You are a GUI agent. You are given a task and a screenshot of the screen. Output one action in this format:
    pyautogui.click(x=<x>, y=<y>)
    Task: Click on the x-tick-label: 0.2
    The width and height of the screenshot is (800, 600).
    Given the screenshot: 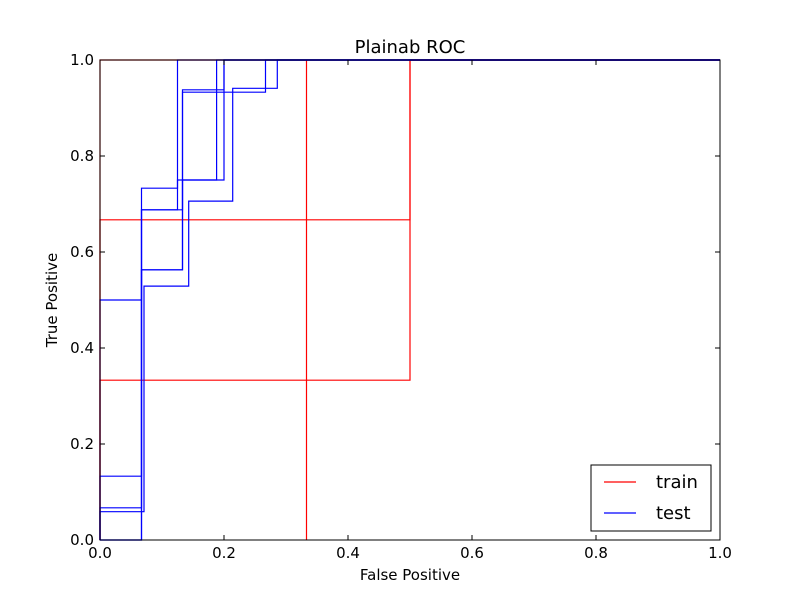 What is the action you would take?
    pyautogui.click(x=224, y=553)
    